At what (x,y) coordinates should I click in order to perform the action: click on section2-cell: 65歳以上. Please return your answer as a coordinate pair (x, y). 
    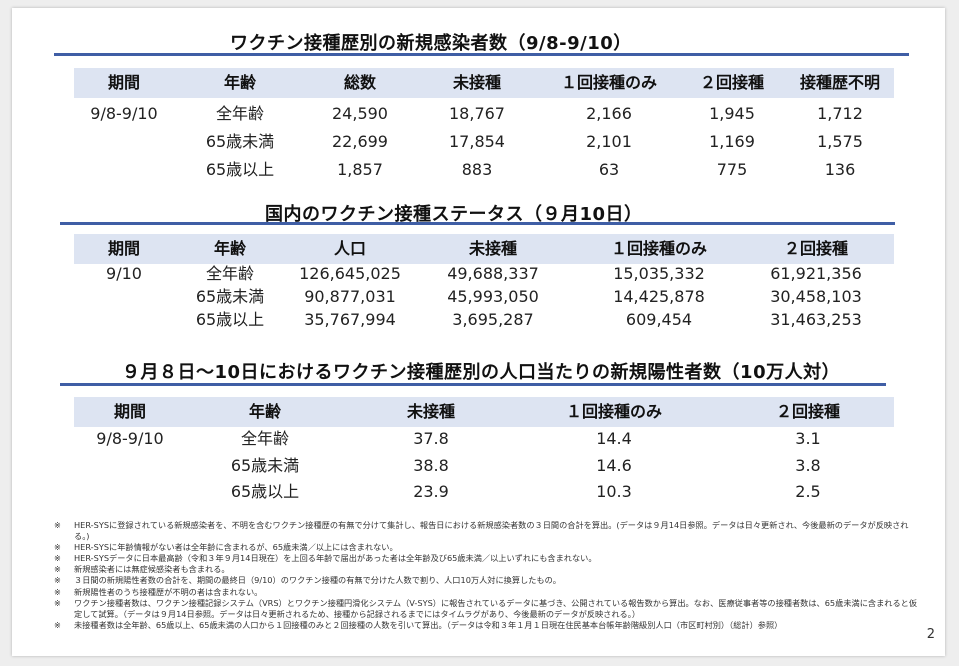
    Looking at the image, I should click on (230, 319).